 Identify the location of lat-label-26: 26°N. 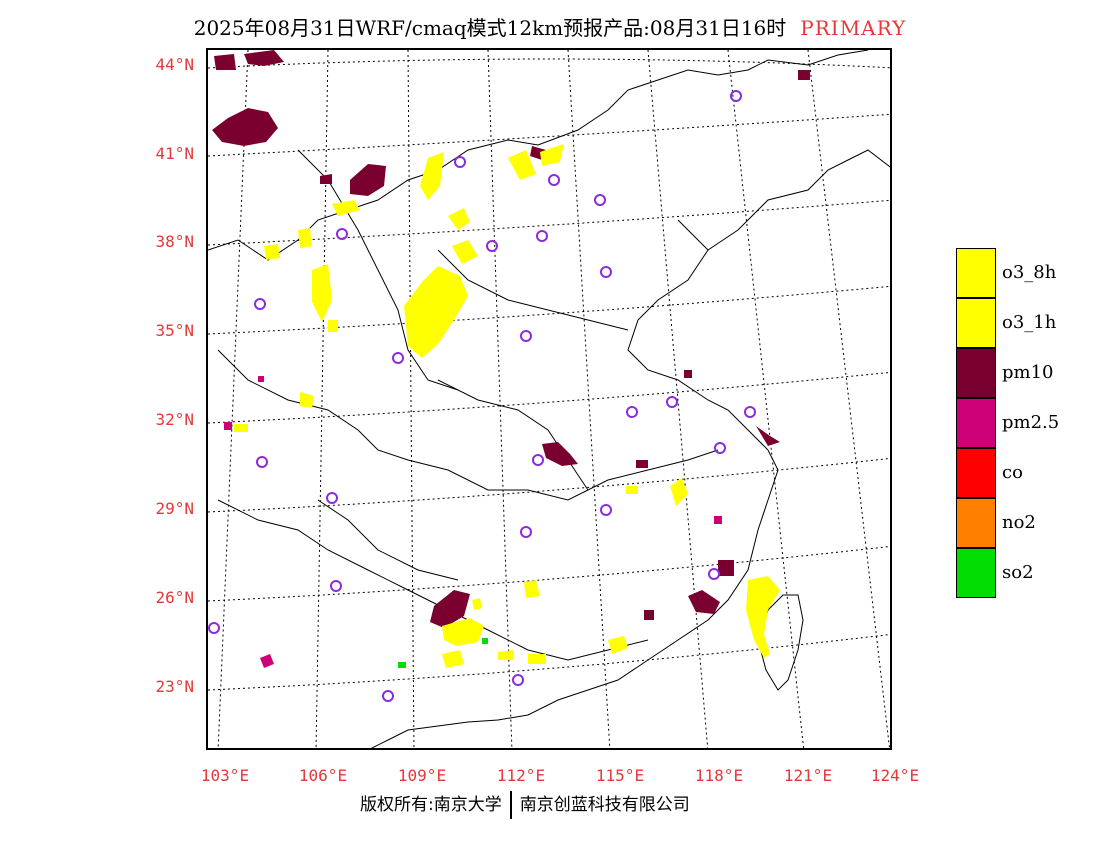
(174, 597).